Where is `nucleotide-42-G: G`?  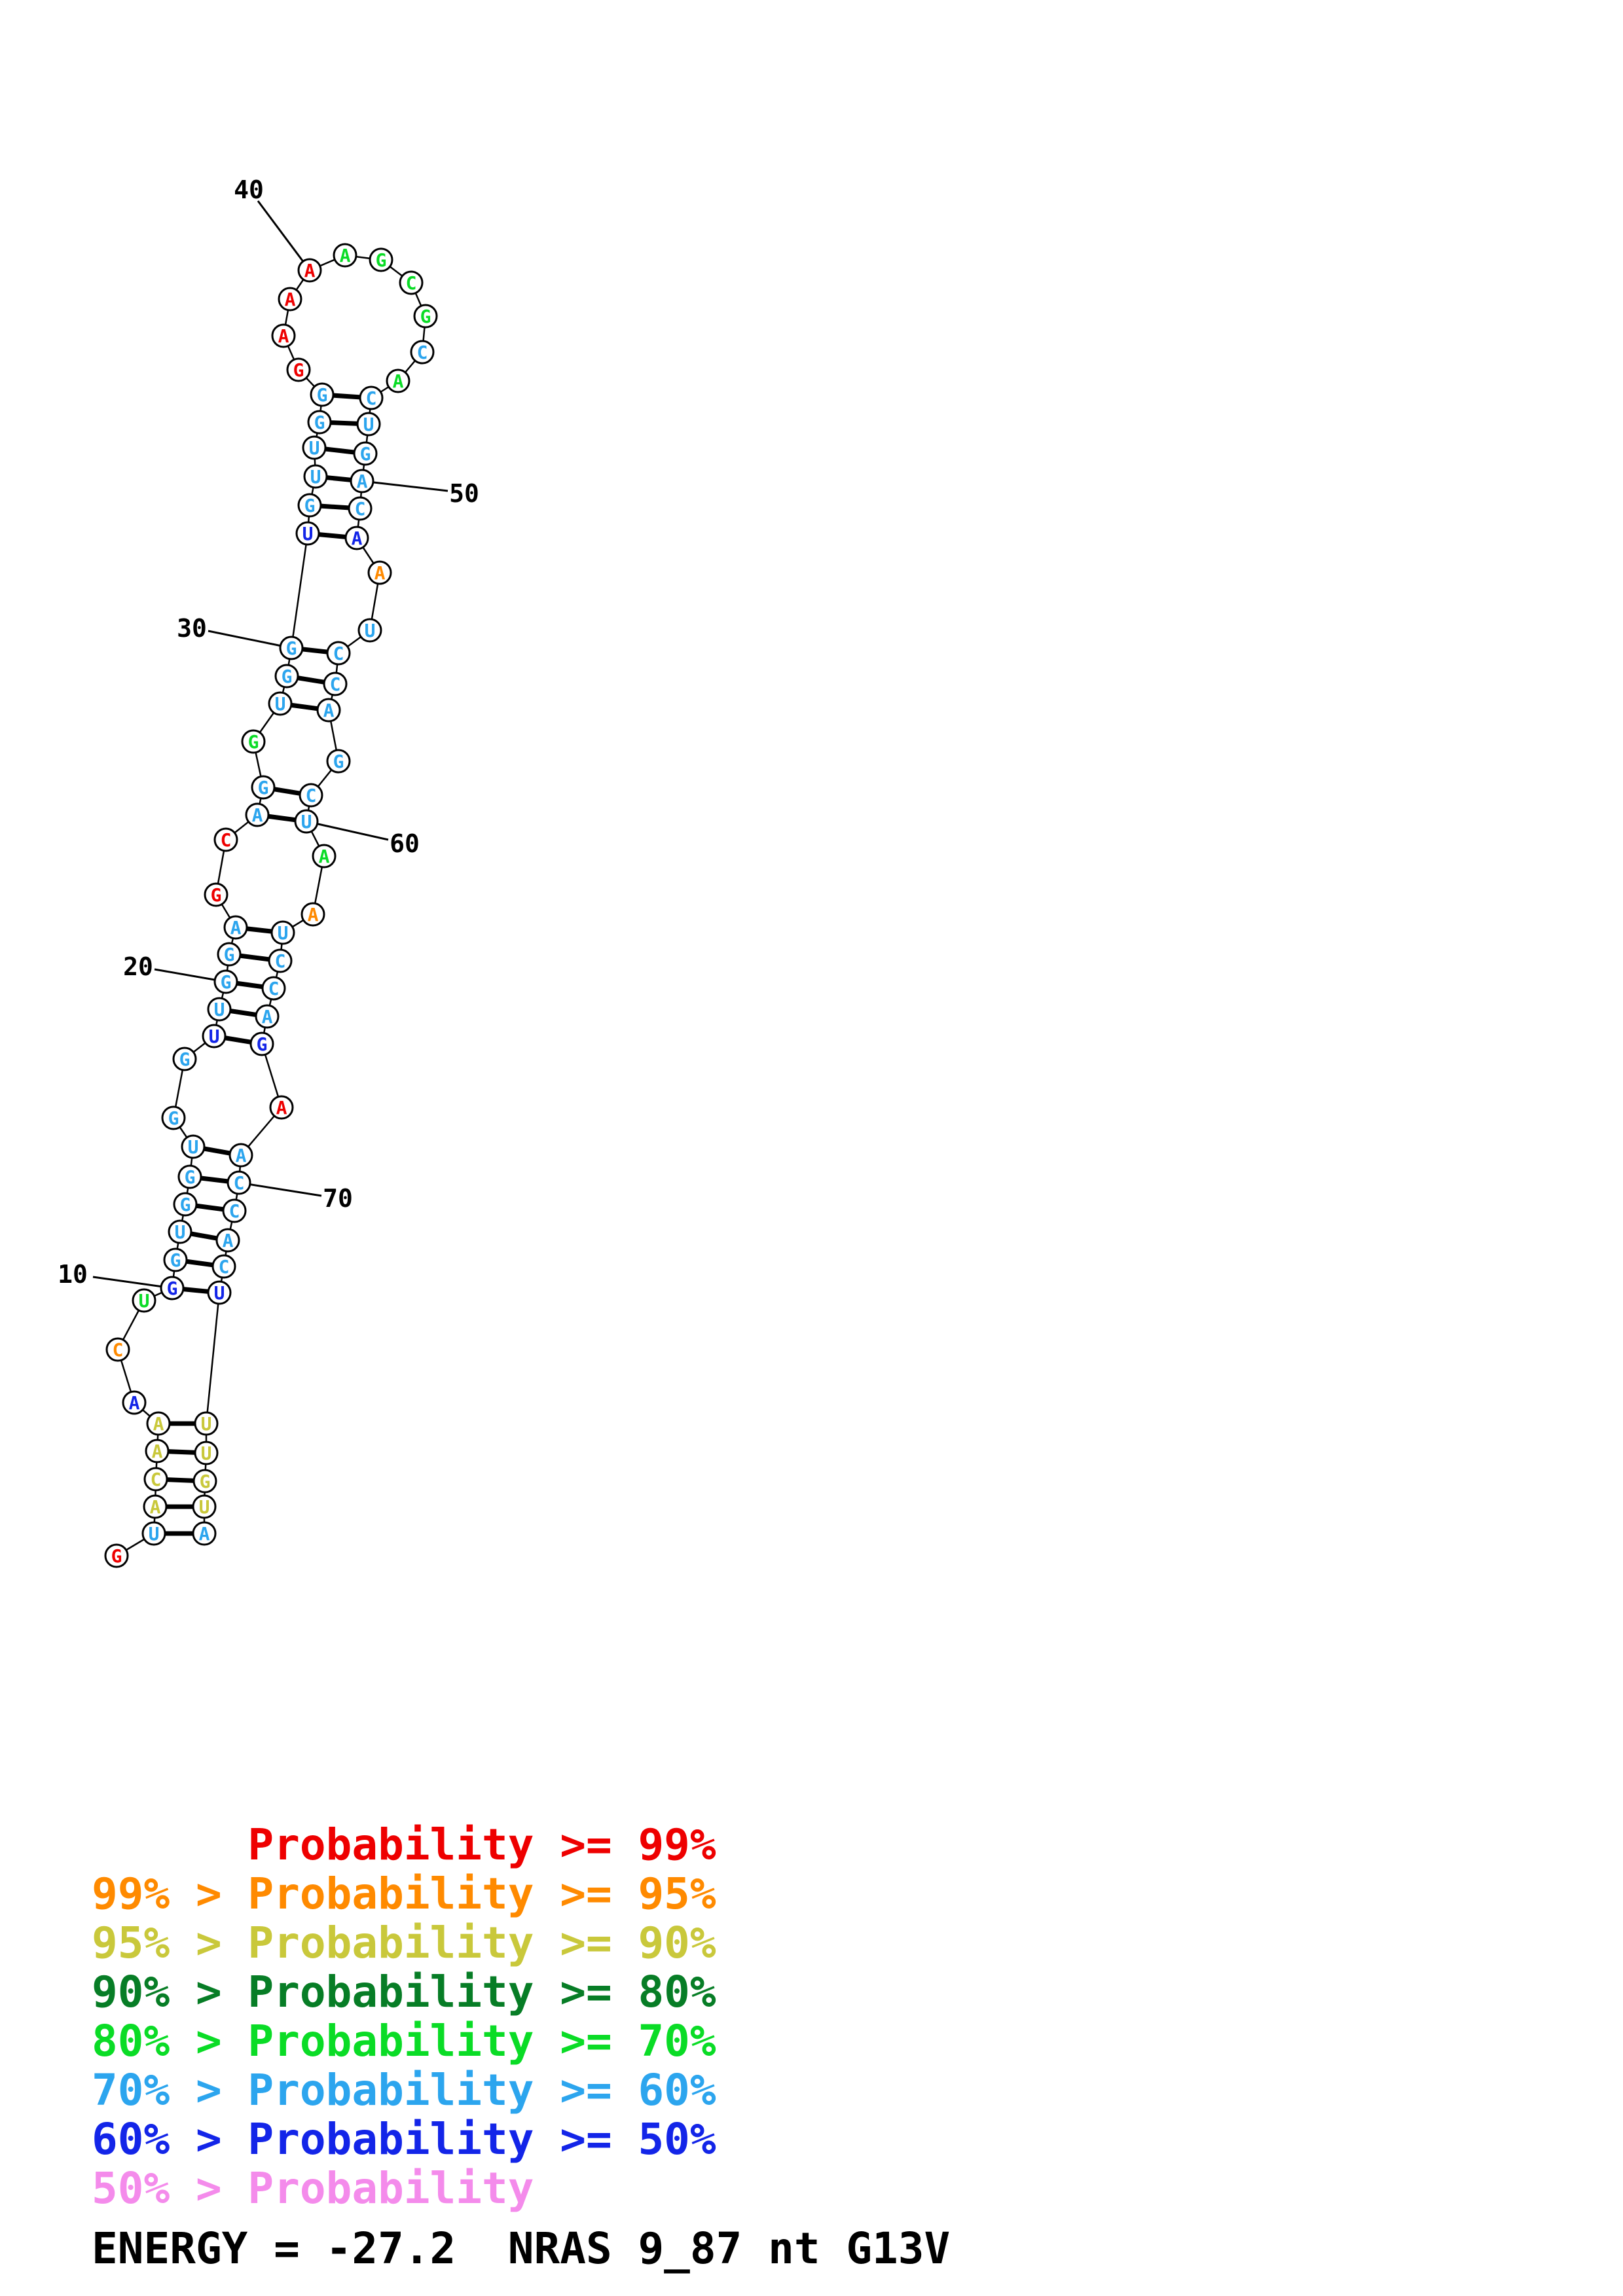
nucleotide-42-G: G is located at coordinates (381, 260).